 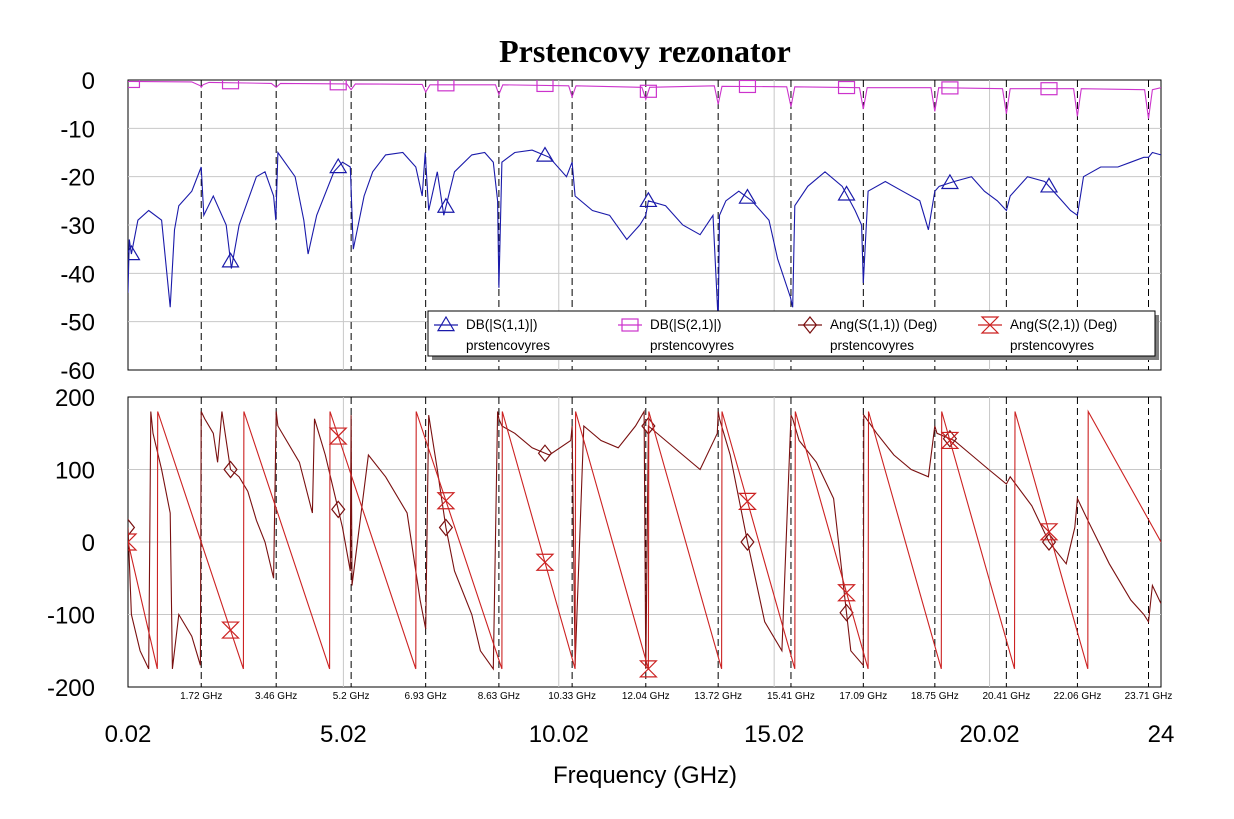 What do you see at coordinates (77, 129) in the screenshot?
I see `y-tick-label: -10` at bounding box center [77, 129].